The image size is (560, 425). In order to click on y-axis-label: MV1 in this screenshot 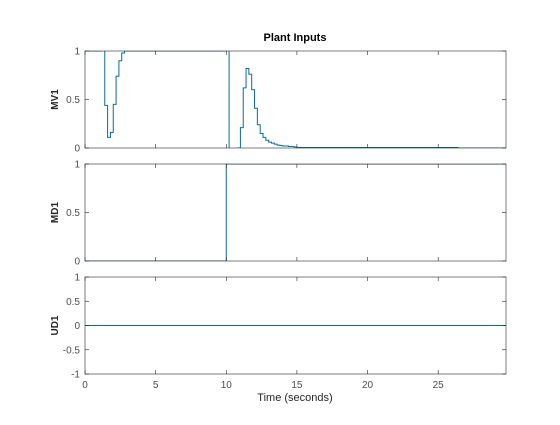, I will do `click(55, 99)`.